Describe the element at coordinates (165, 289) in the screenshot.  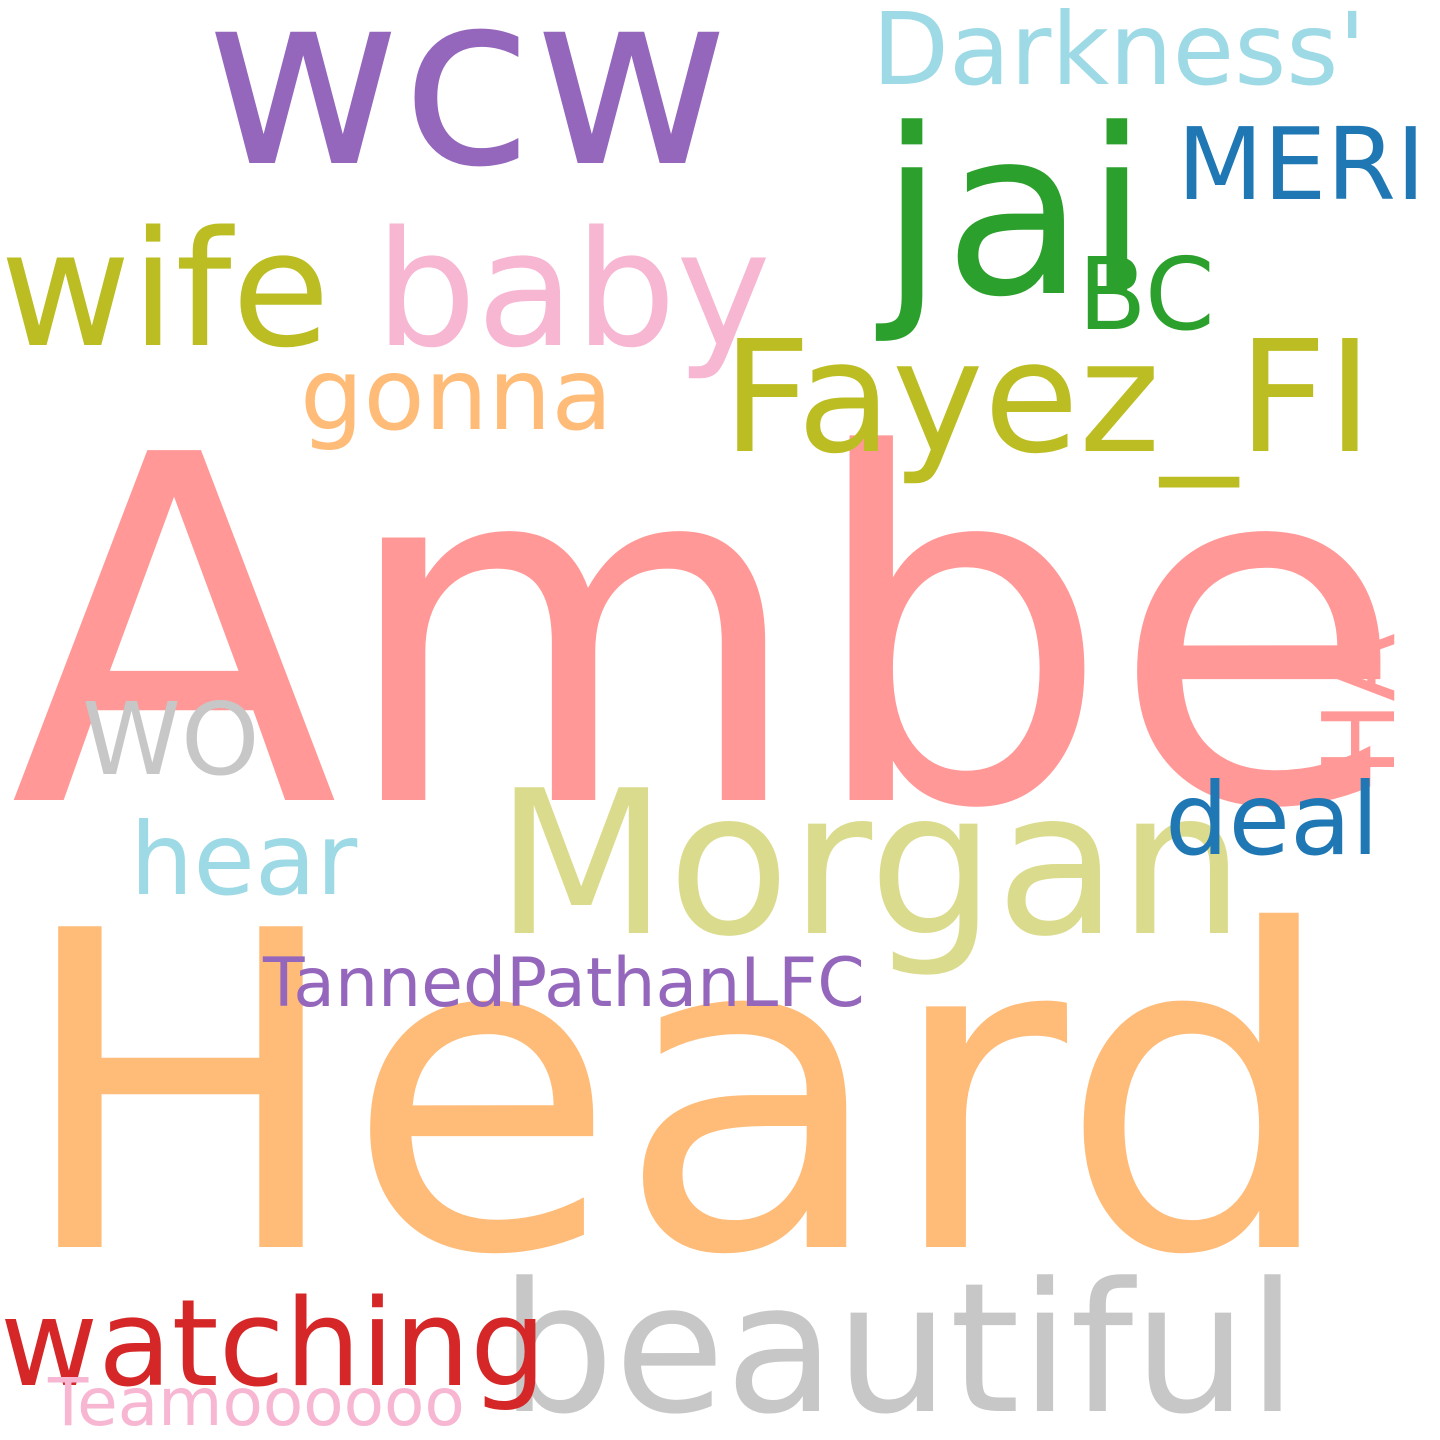
I see `word-wife: wife` at that location.